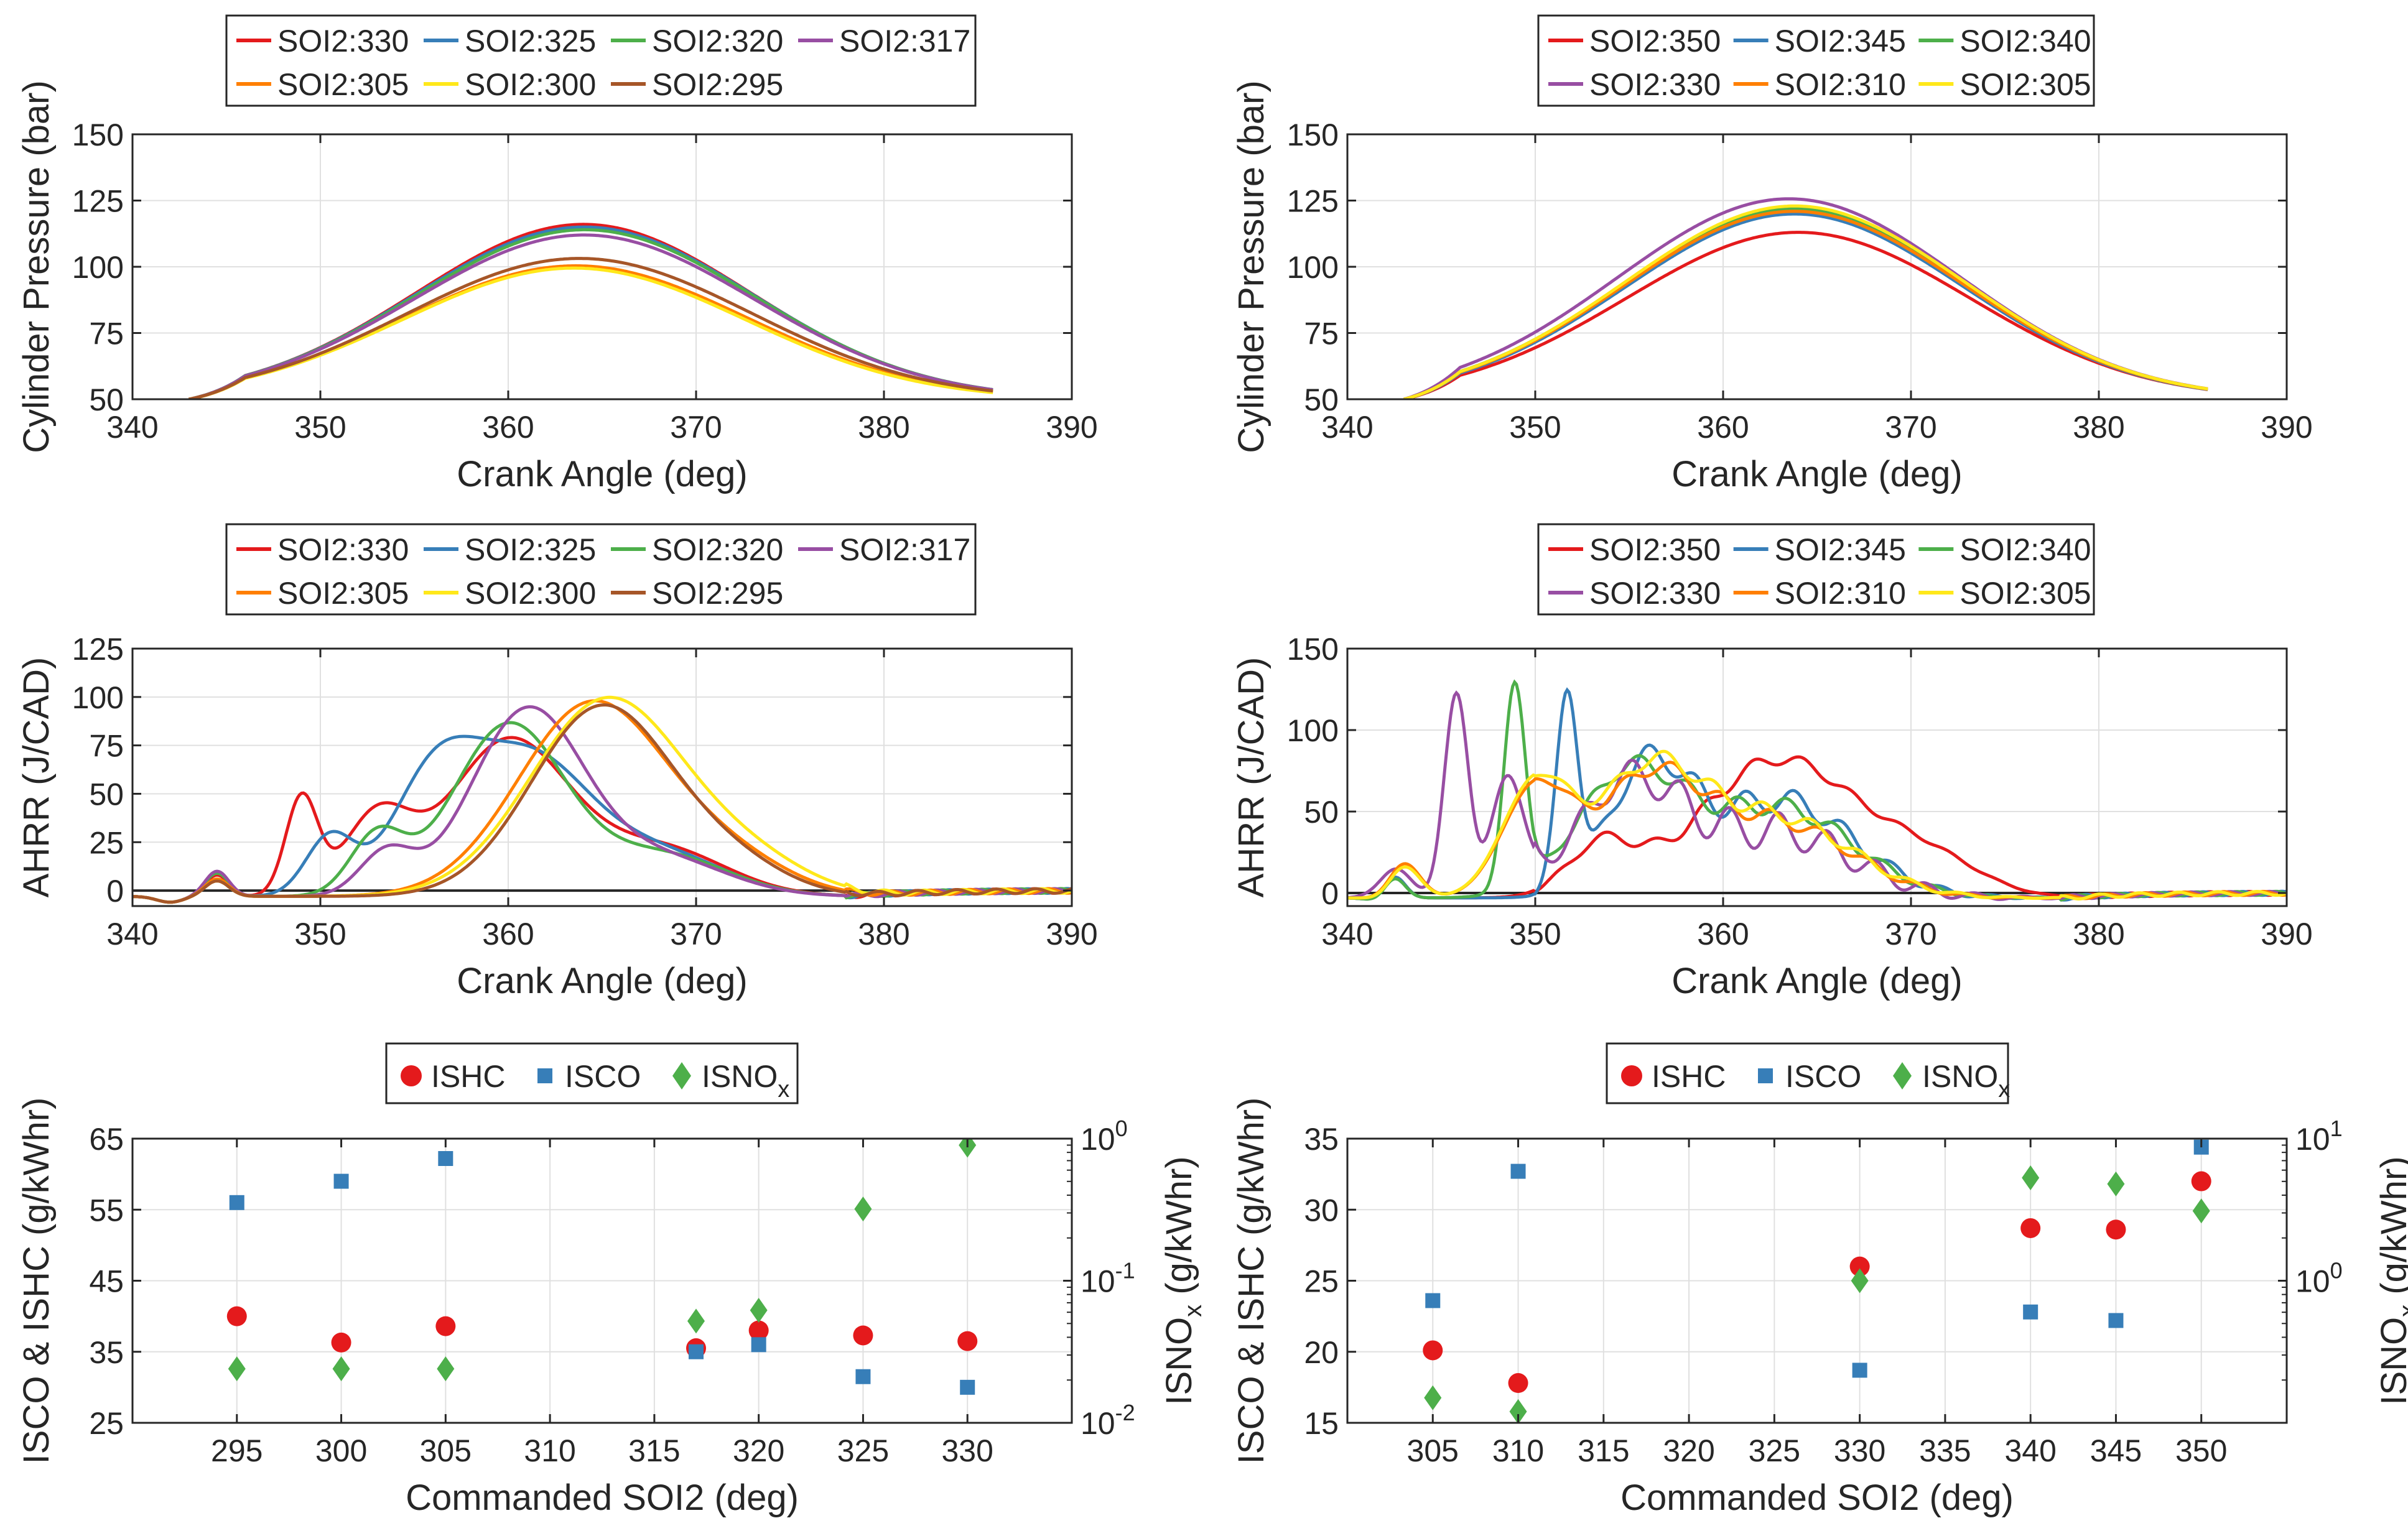  I want to click on legend-label: SOI2:320, so click(717, 41).